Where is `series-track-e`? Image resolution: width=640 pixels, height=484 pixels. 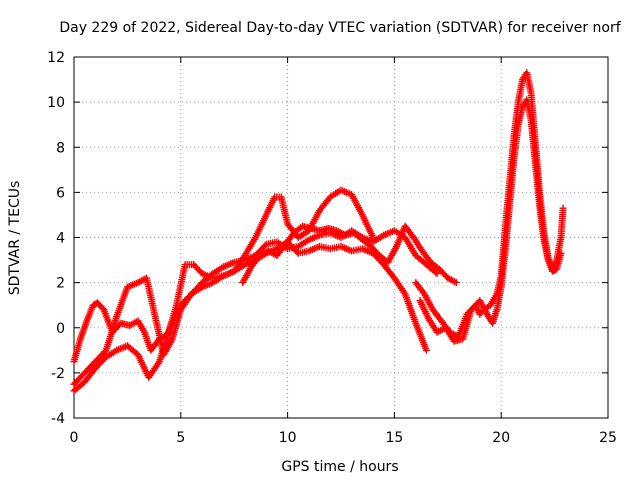 series-track-e is located at coordinates (489, 205).